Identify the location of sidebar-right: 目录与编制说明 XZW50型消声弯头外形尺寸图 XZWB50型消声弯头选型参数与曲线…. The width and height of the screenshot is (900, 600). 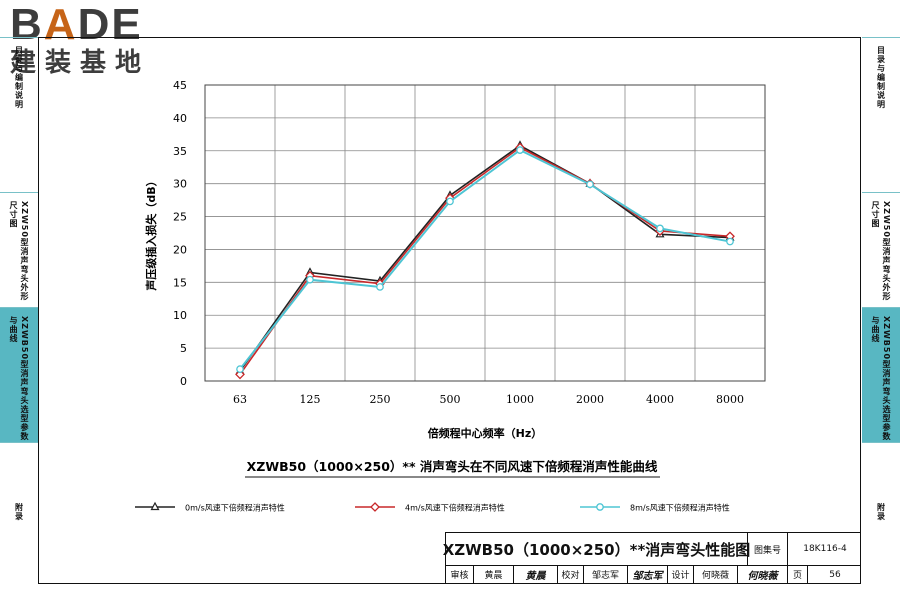
(881, 310).